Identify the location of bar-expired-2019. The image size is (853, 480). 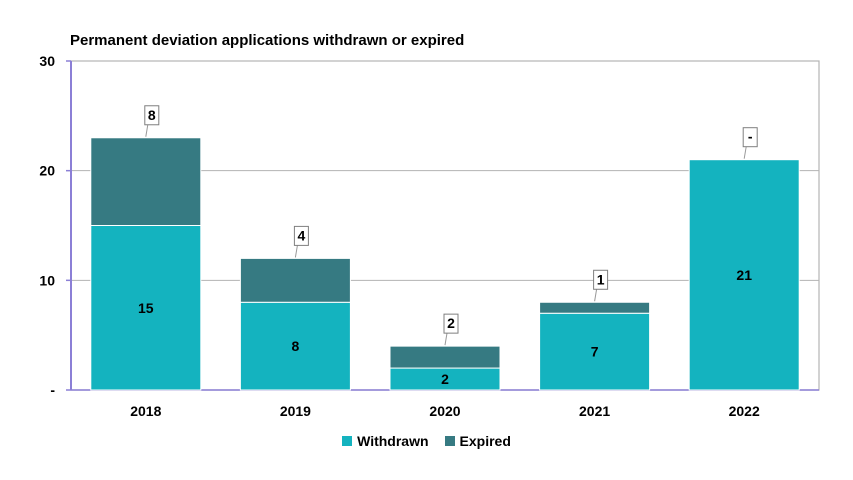
(295, 280).